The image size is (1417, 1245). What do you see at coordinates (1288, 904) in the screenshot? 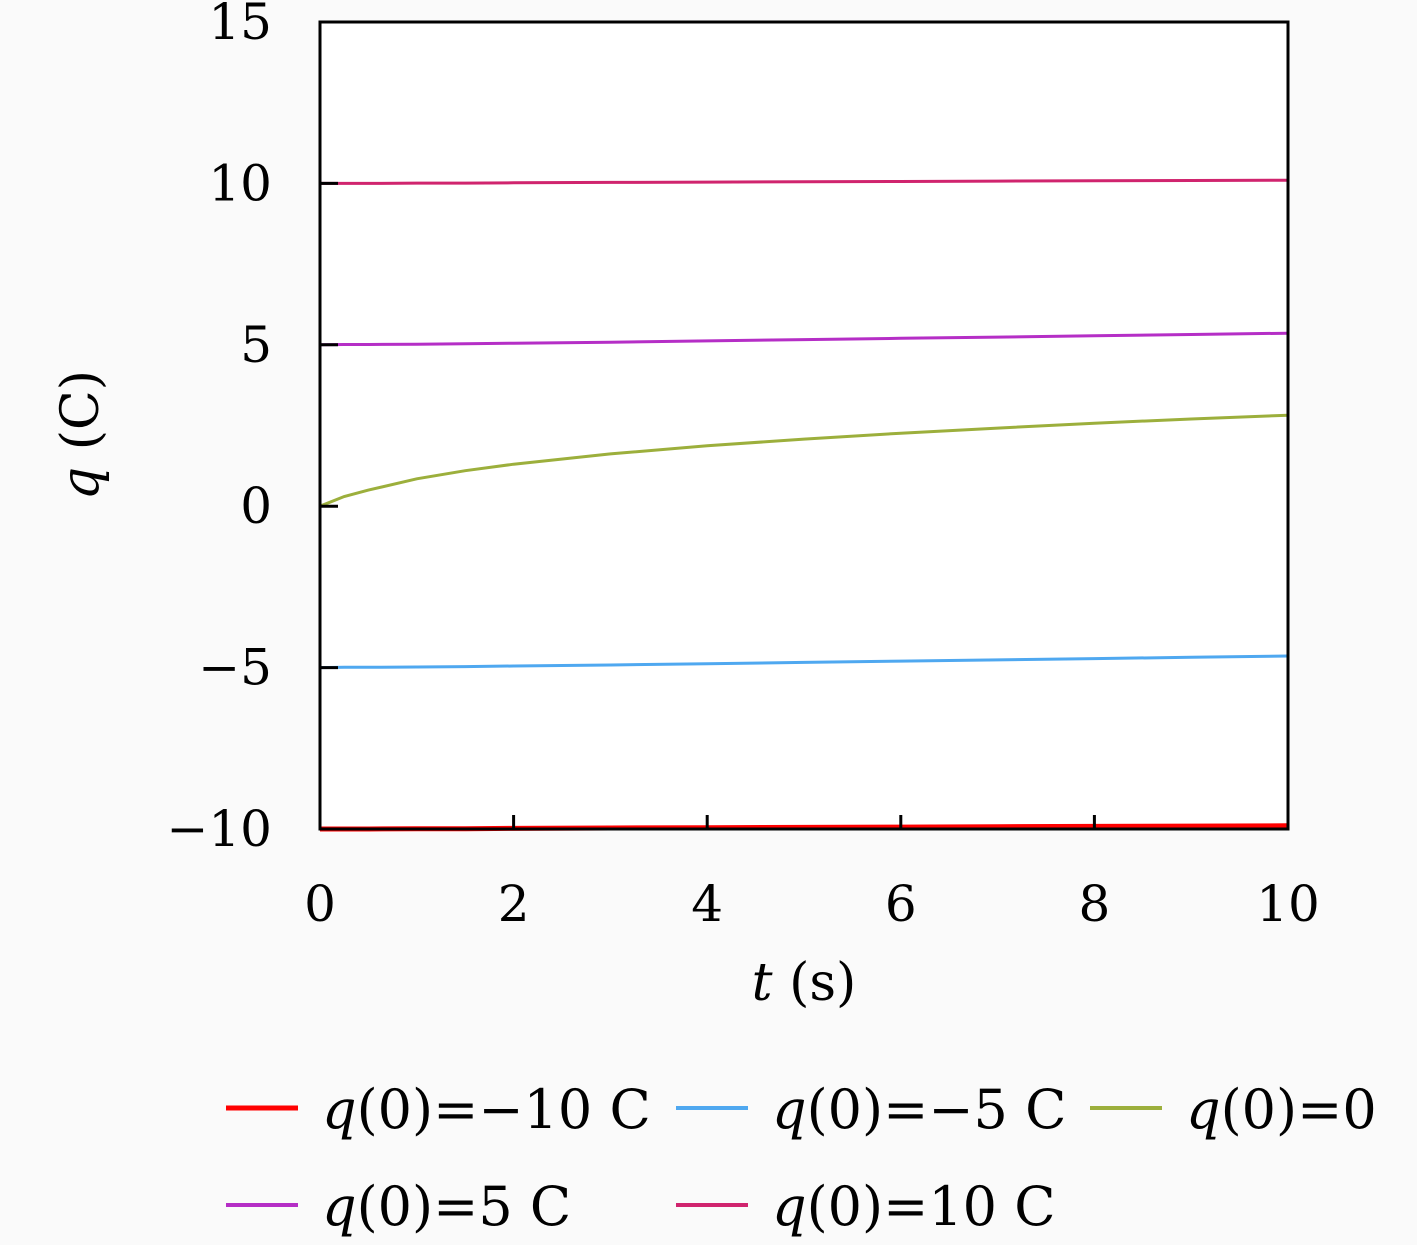
I see `x-tick-label: 10` at bounding box center [1288, 904].